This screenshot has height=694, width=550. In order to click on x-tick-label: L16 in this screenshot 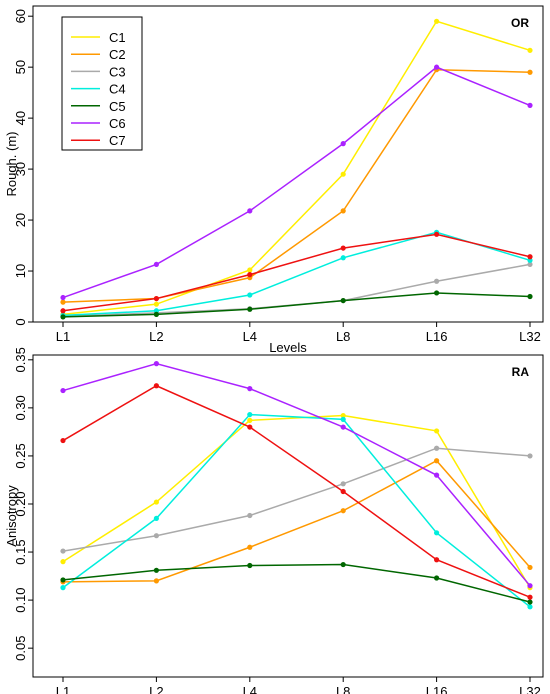, I will do `click(437, 336)`.